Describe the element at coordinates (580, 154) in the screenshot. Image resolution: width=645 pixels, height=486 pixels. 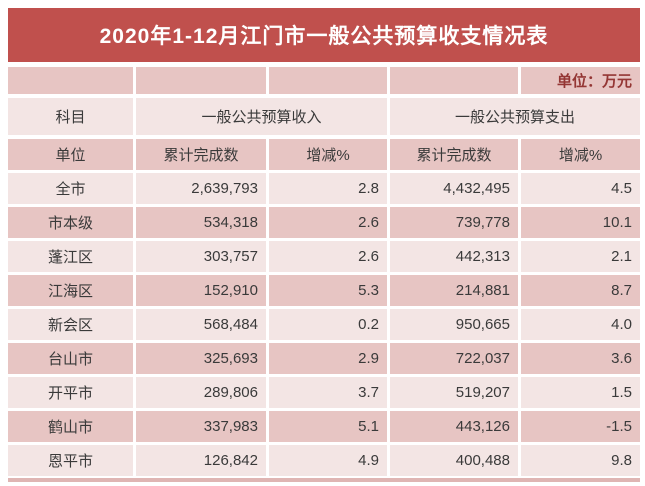
I see `header-expense-change: 增减%` at that location.